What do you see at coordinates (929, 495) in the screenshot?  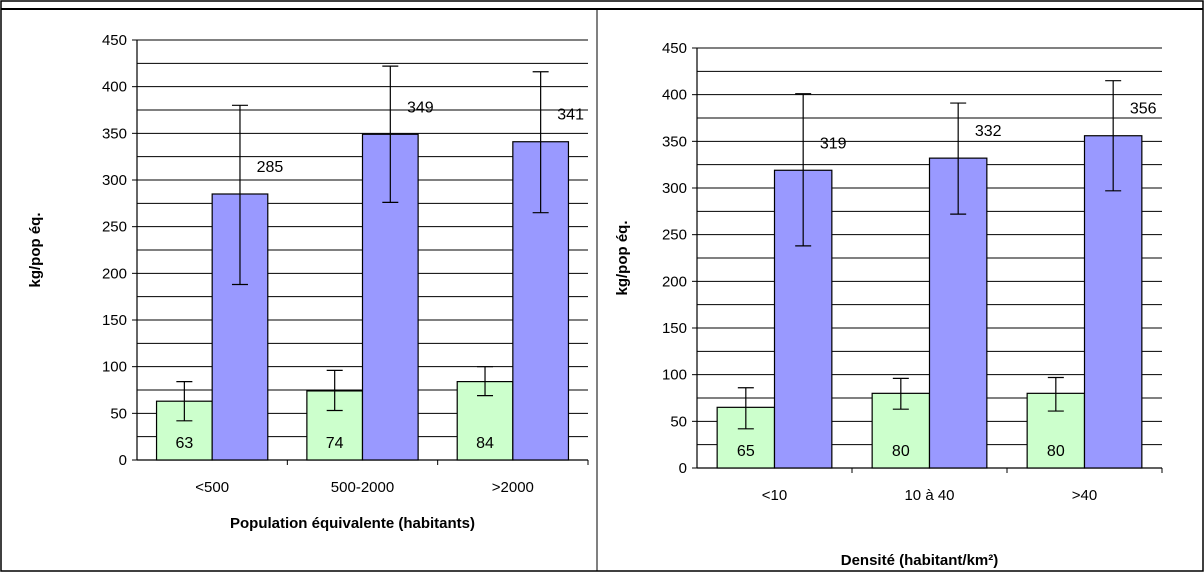 I see `x-tick-label: 10 à 40` at bounding box center [929, 495].